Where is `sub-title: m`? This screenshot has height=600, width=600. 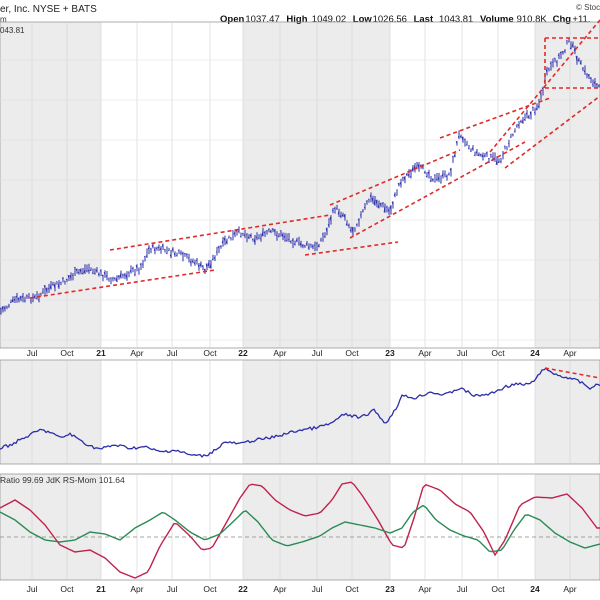 sub-title: m is located at coordinates (3, 19).